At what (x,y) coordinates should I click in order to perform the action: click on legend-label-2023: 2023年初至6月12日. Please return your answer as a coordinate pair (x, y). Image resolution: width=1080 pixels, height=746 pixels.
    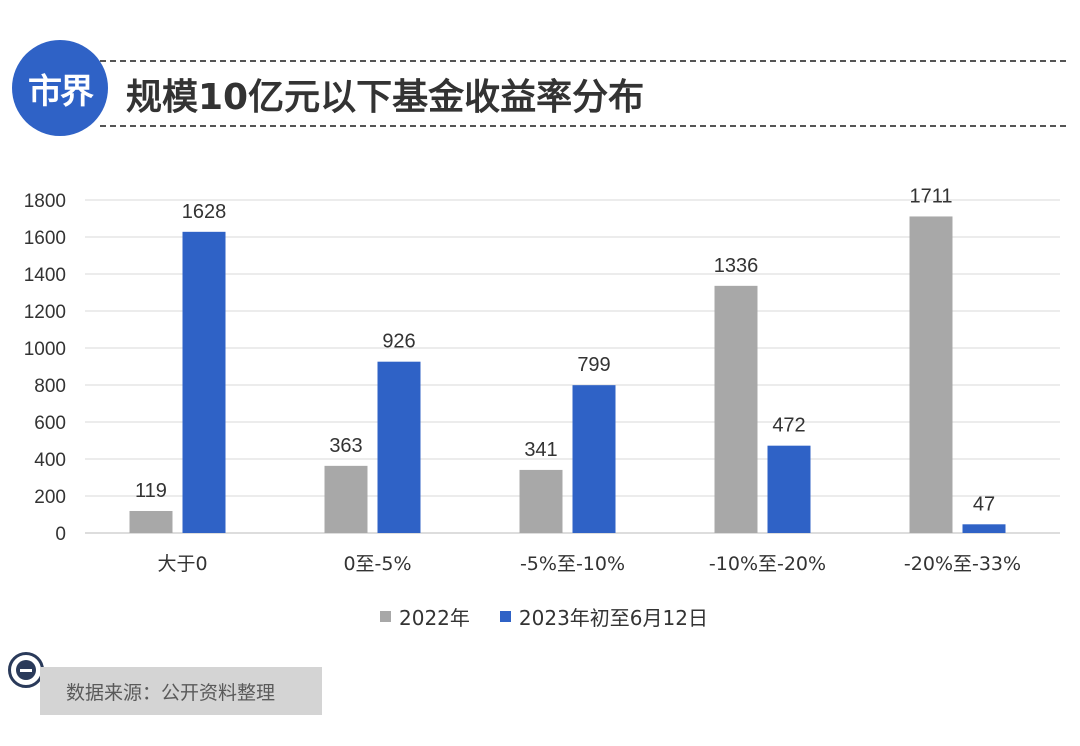
    Looking at the image, I should click on (613, 618).